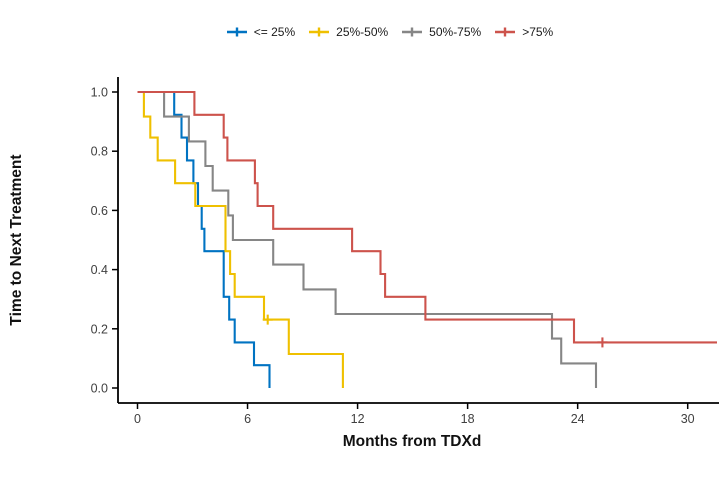 This screenshot has height=490, width=725. I want to click on x-tick-label: 30, so click(688, 419).